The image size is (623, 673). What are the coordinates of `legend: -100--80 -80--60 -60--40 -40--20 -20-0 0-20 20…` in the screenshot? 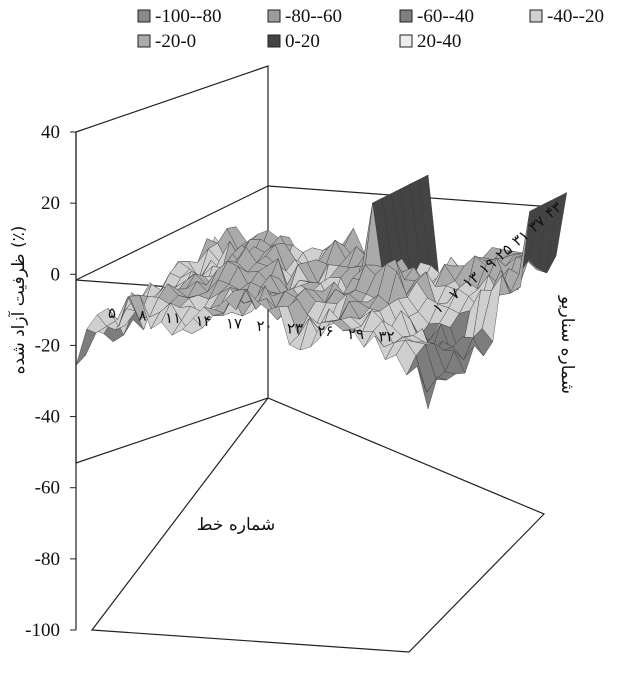 It's located at (370, 29).